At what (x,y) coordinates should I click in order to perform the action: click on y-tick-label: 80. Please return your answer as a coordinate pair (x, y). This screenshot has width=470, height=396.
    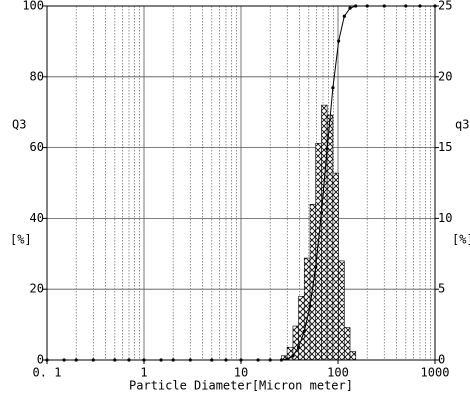
    Looking at the image, I should click on (37, 76).